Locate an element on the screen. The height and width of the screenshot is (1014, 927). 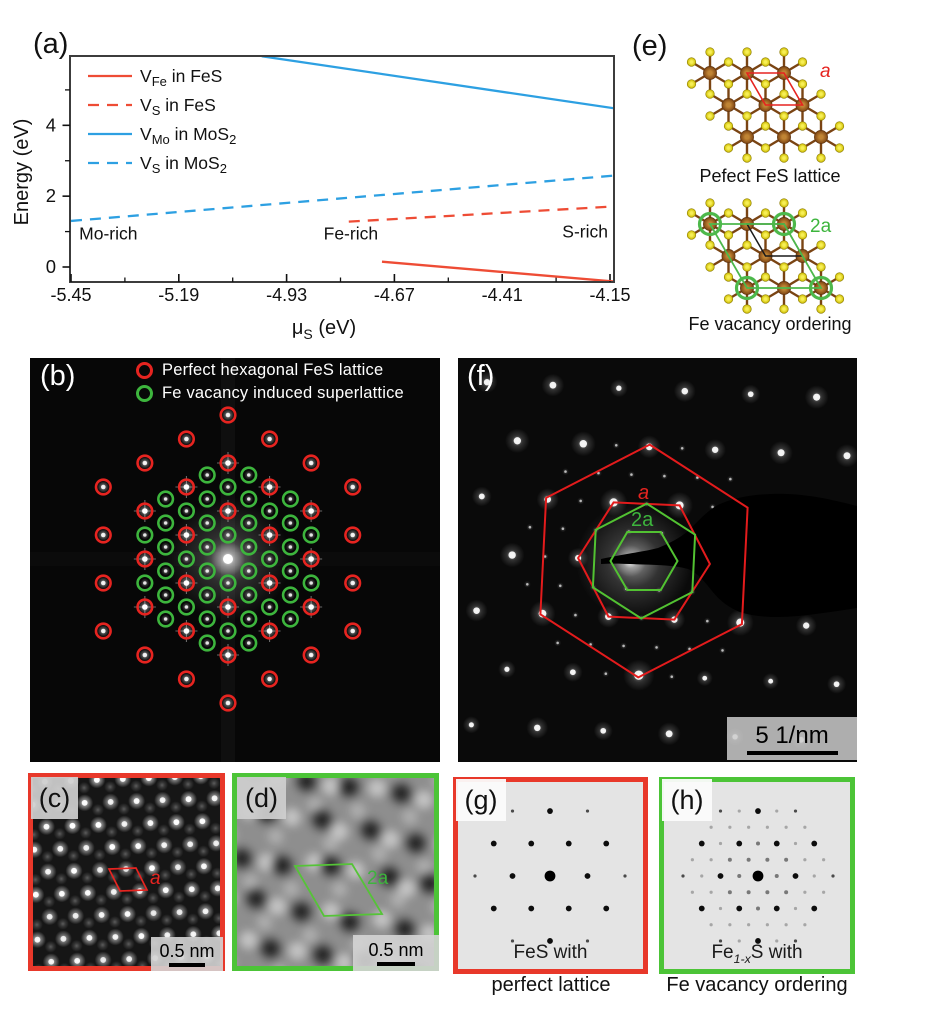
svg-text: μS (eV) is located at coordinates (324, 329).